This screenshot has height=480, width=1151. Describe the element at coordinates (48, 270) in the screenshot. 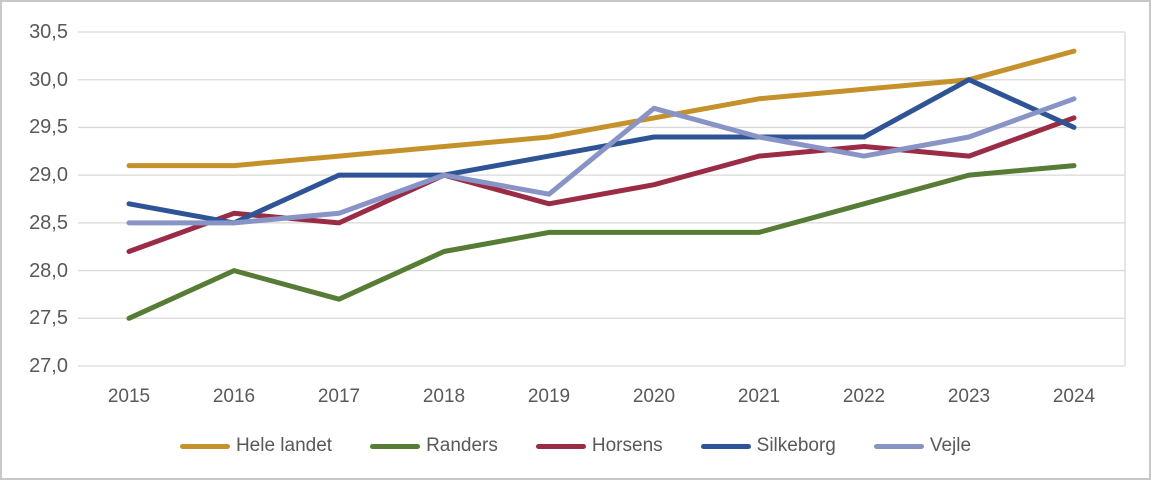

I see `y-tick-label: 28,0` at that location.